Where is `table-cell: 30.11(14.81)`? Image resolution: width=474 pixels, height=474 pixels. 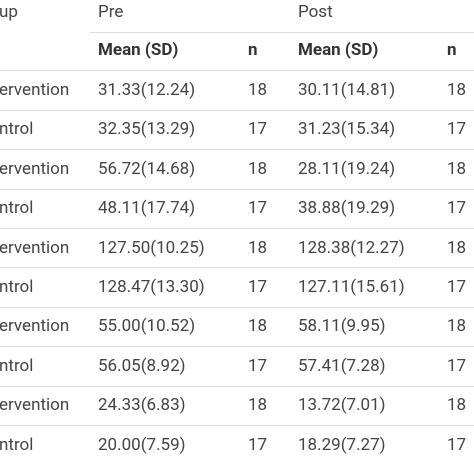 table-cell: 30.11(14.81) is located at coordinates (347, 90).